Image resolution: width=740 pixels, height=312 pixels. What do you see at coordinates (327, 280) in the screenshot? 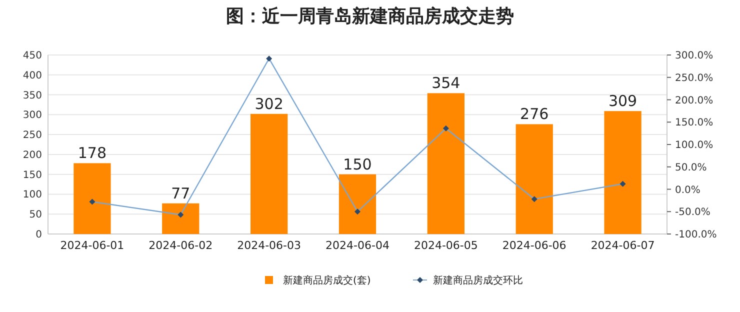
I see `legend-label: 新建商品房成交(套)` at bounding box center [327, 280].